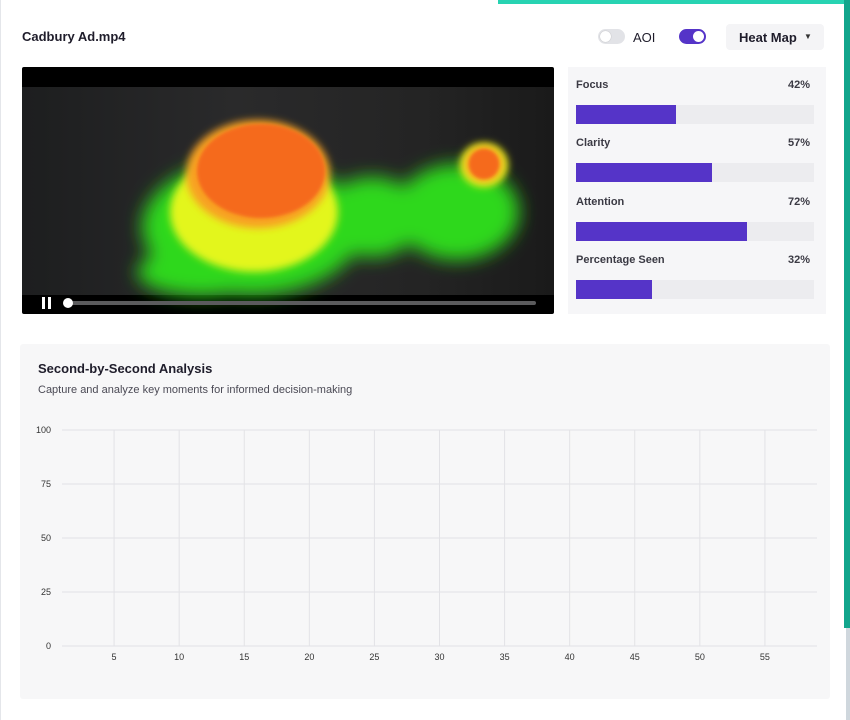 This screenshot has height=720, width=850. What do you see at coordinates (114, 657) in the screenshot?
I see `x-tick-label: 5` at bounding box center [114, 657].